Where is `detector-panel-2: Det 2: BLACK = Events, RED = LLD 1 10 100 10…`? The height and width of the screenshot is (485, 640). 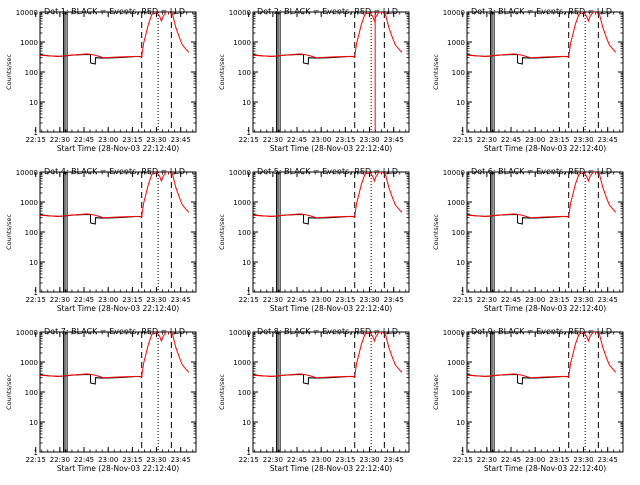
detector-panel-2: Det 2: BLACK = Events, RED = LLD 1 10 100 10… is located at coordinates (314, 80).